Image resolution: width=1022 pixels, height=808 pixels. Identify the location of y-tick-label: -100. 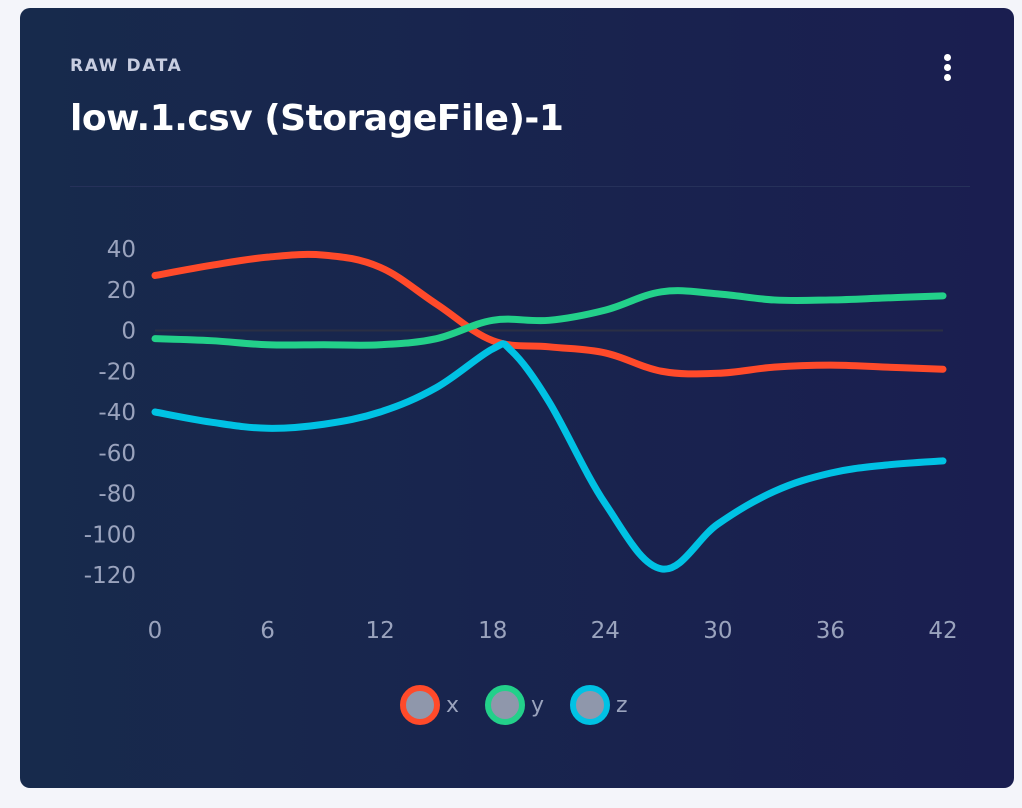
(110, 535).